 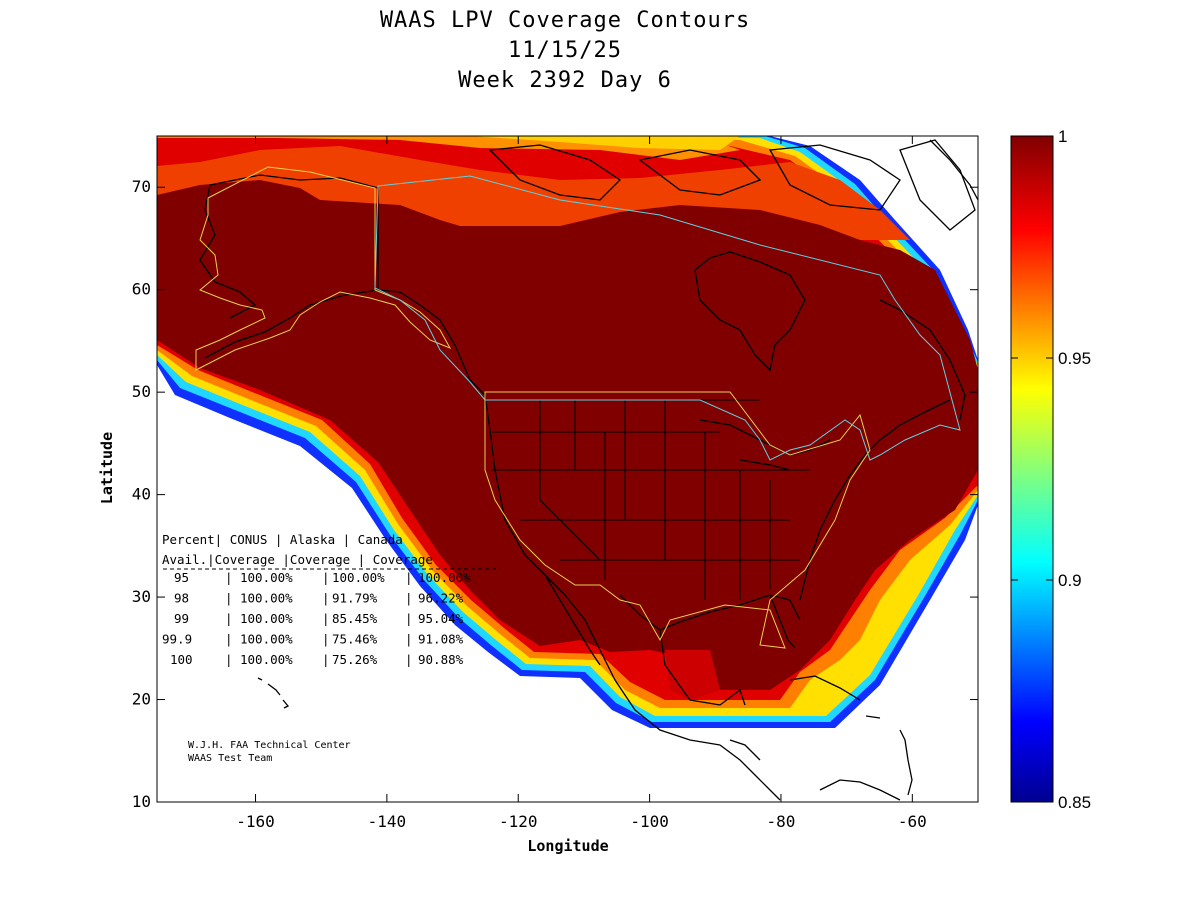 I want to click on x-tick-label: -60, so click(x=912, y=821).